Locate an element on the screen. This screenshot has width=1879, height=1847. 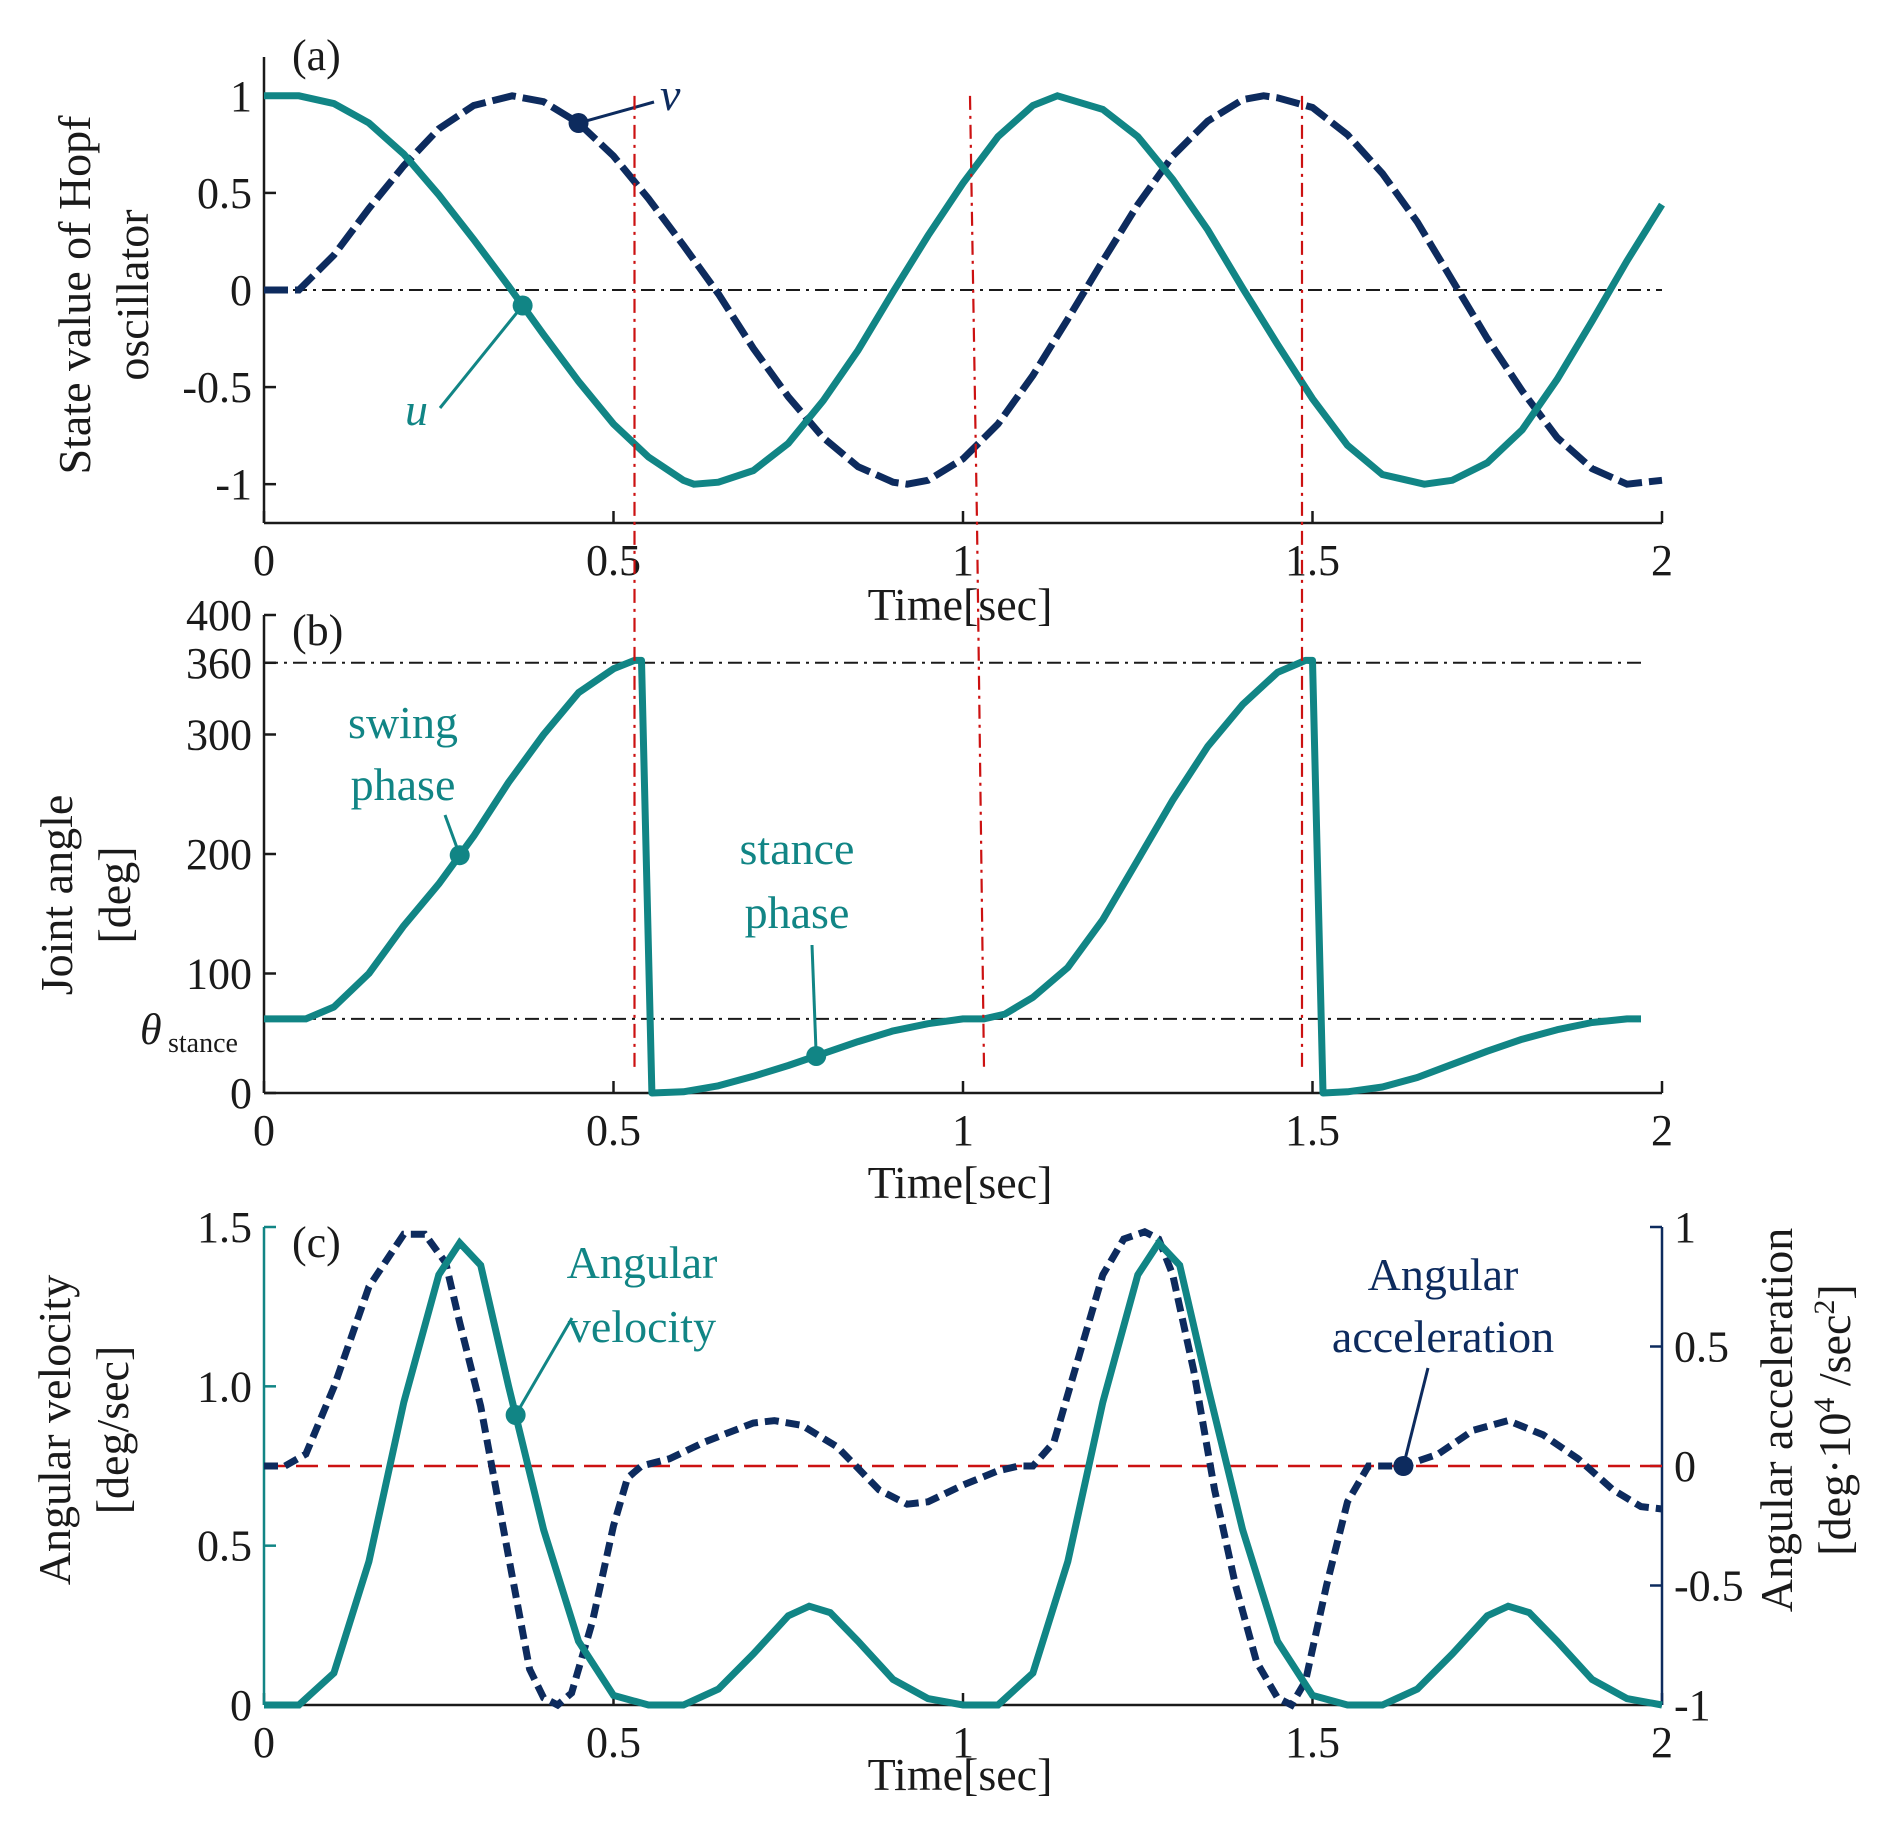
panel-c-ylabel-left-line2: [deg/sec] is located at coordinates (112, 1430).